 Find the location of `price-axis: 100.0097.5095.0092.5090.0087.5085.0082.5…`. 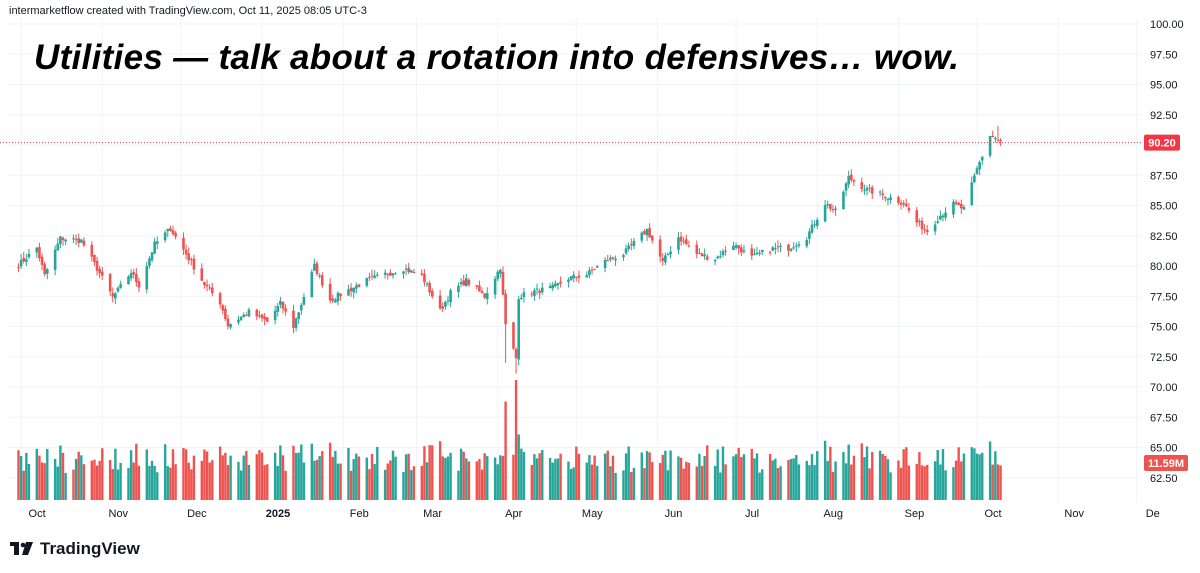

price-axis: 100.0097.5095.0092.5090.0087.5085.0082.5… is located at coordinates (1167, 252).